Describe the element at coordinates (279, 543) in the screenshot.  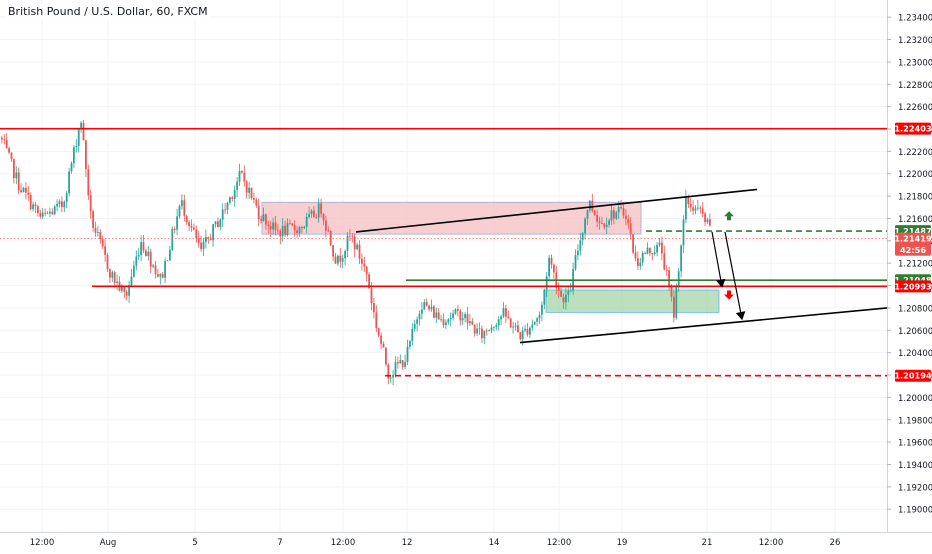
I see `x-tick-label: 7` at that location.